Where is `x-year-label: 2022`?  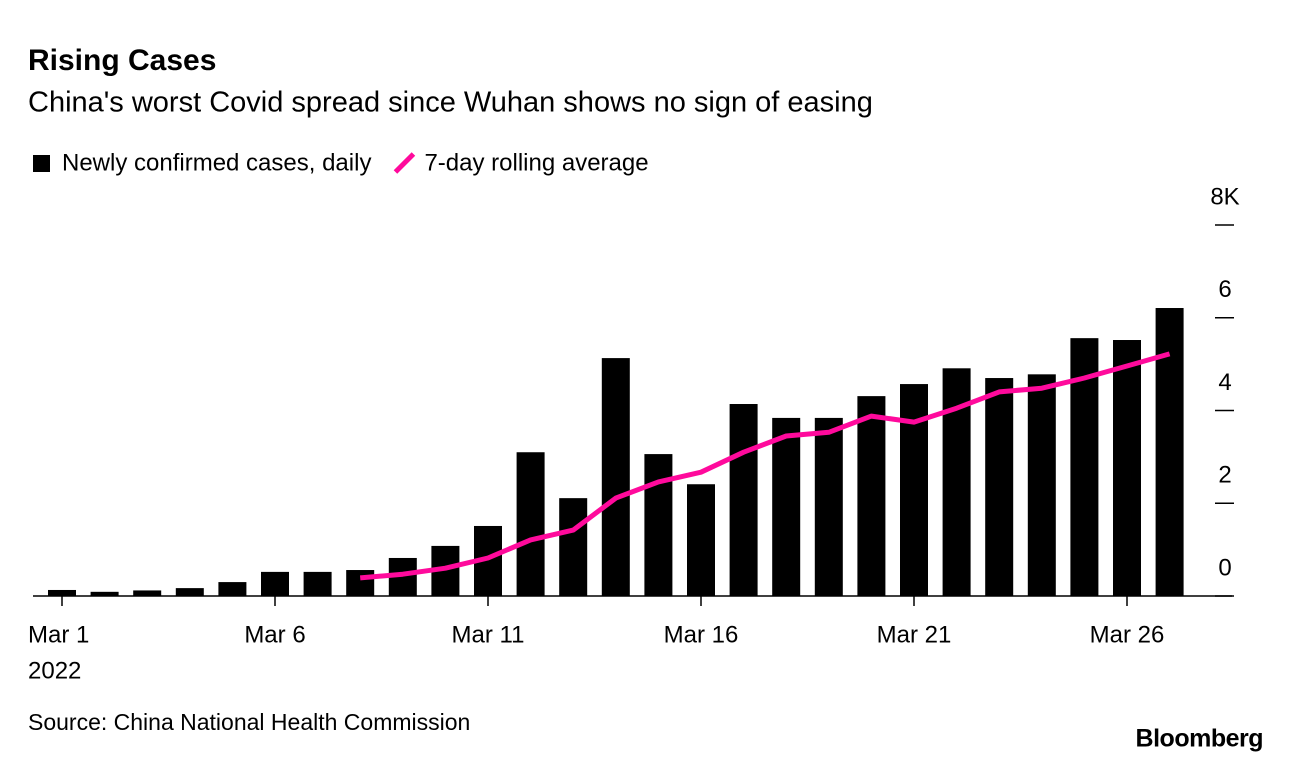
x-year-label: 2022 is located at coordinates (54, 670).